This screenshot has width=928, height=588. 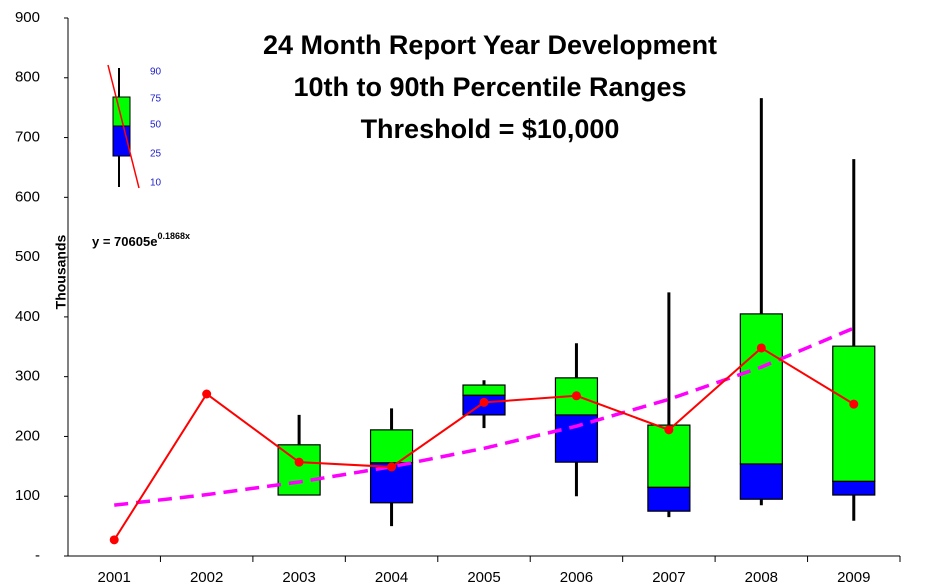 I want to click on key-trend, so click(x=123, y=126).